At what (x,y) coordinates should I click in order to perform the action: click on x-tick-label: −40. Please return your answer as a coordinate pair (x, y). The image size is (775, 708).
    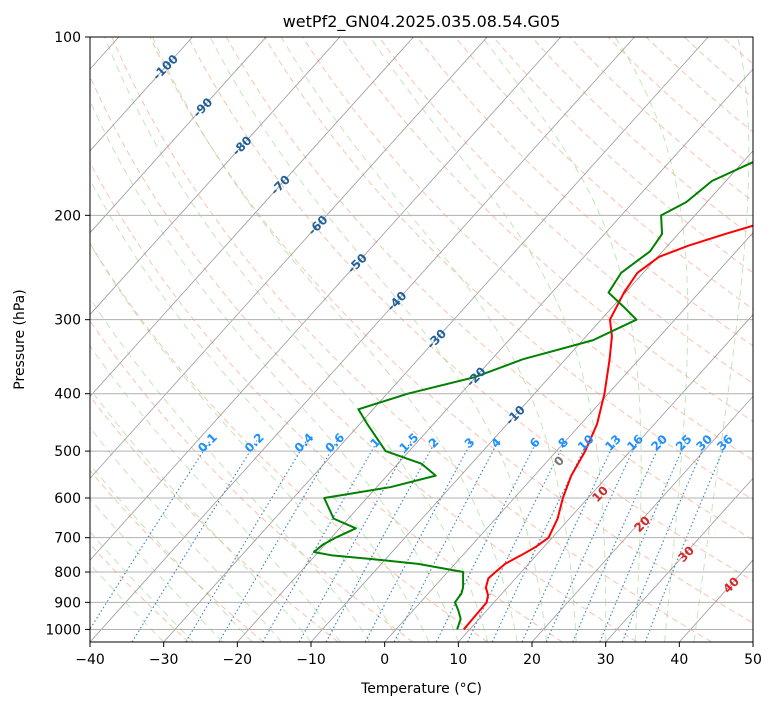
    Looking at the image, I should click on (90, 660).